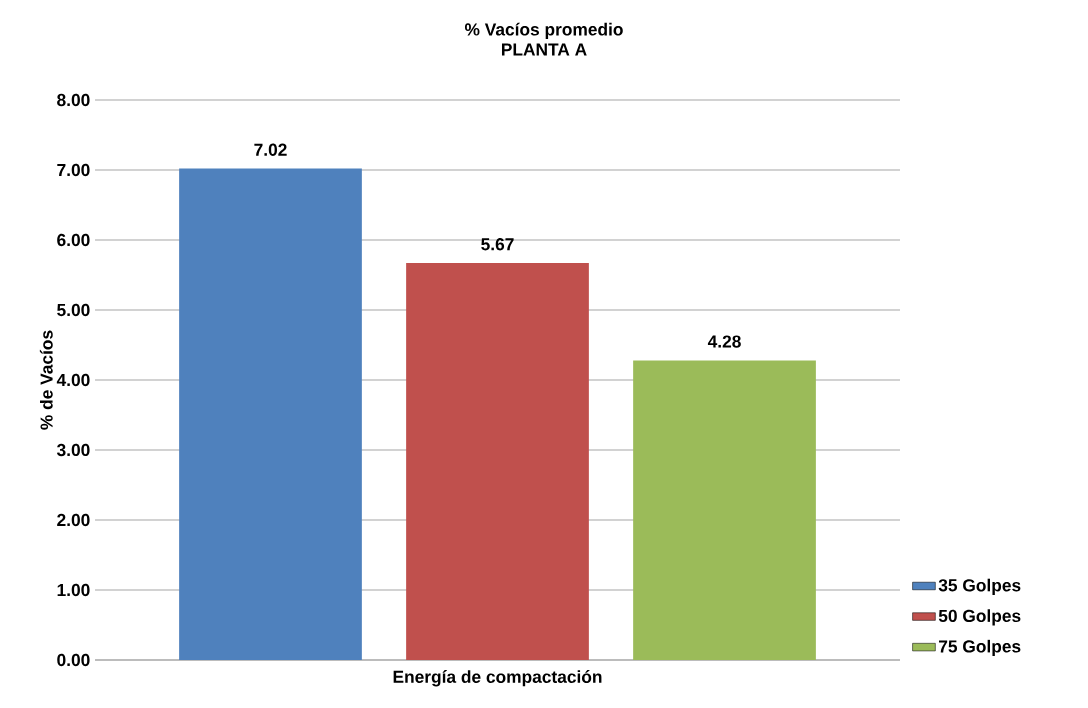  What do you see at coordinates (497, 244) in the screenshot?
I see `data-label: 5.67` at bounding box center [497, 244].